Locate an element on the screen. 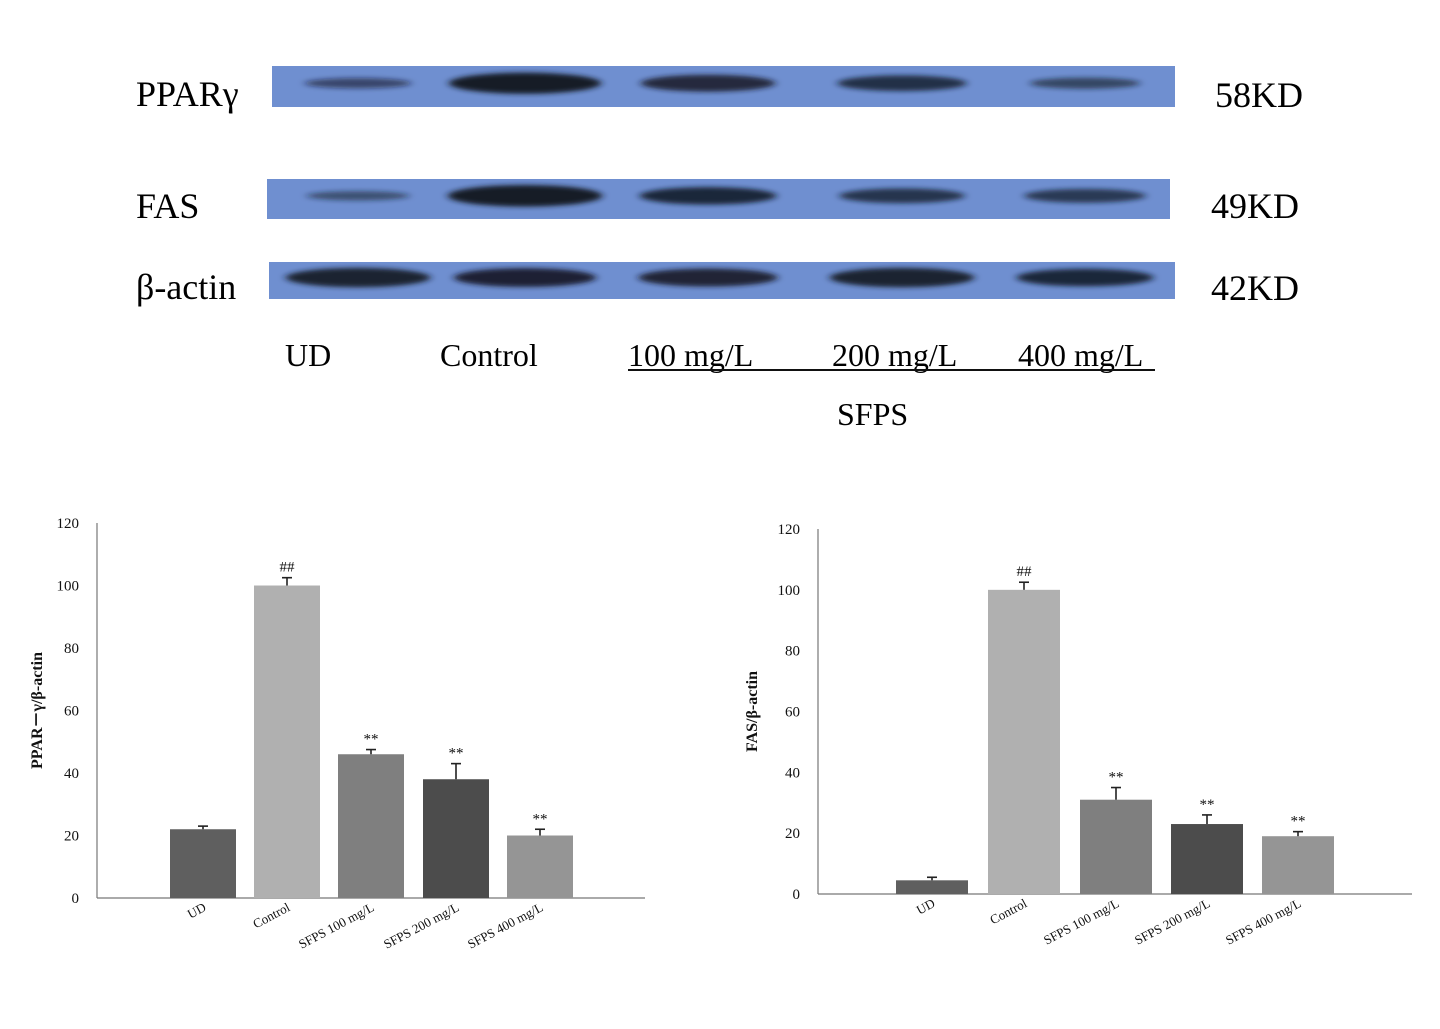 This screenshot has height=1029, width=1440. y-axis-label: PPAR－γ/β-actin is located at coordinates (37, 710).